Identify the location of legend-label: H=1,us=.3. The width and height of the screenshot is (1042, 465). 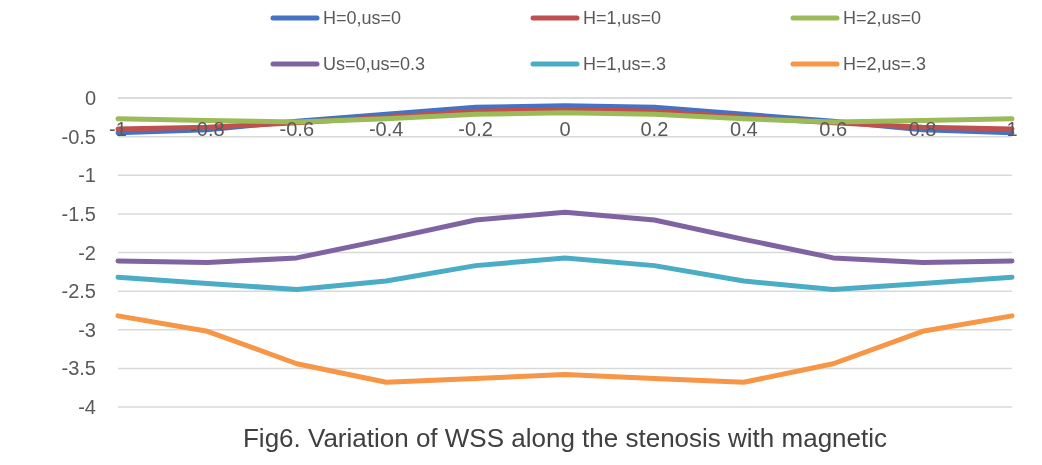
(625, 64).